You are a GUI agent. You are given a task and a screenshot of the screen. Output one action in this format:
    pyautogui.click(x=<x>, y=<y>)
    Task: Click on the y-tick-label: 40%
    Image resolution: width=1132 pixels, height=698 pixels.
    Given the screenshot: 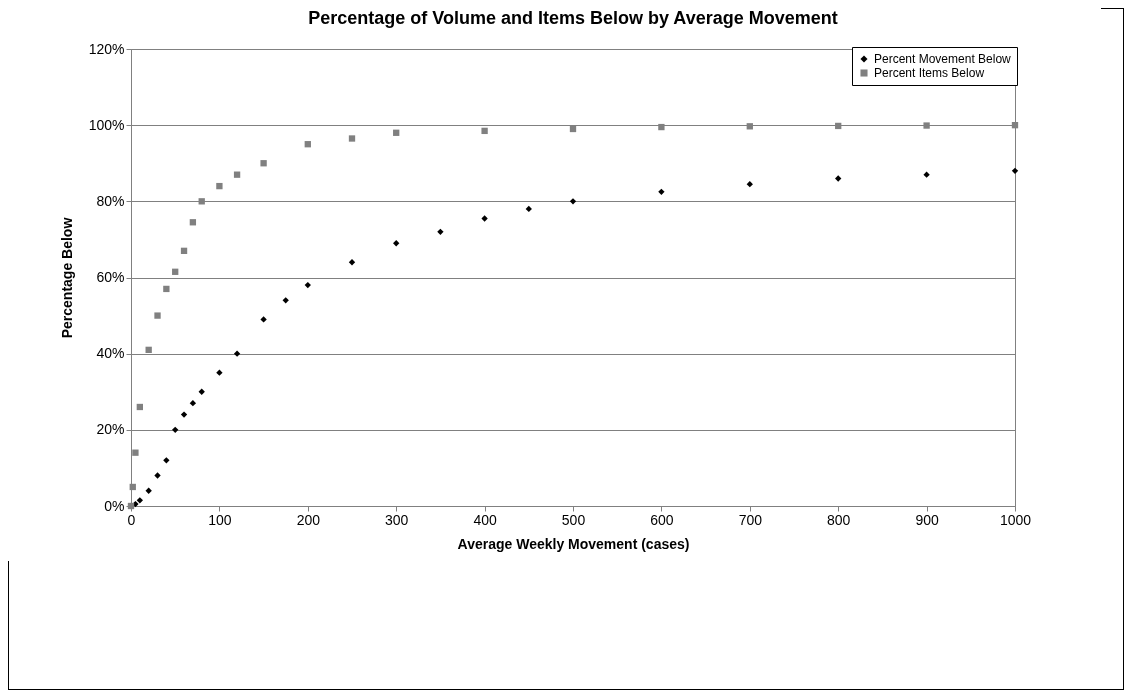 What is the action you would take?
    pyautogui.click(x=110, y=353)
    